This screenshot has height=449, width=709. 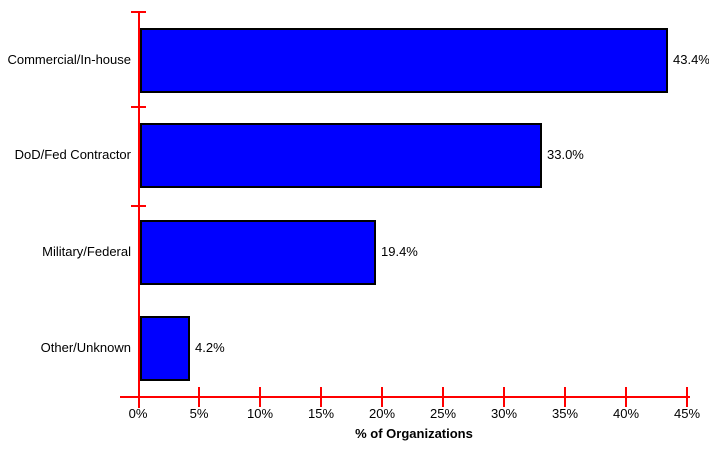 What do you see at coordinates (139, 209) in the screenshot?
I see `y-axis-line` at bounding box center [139, 209].